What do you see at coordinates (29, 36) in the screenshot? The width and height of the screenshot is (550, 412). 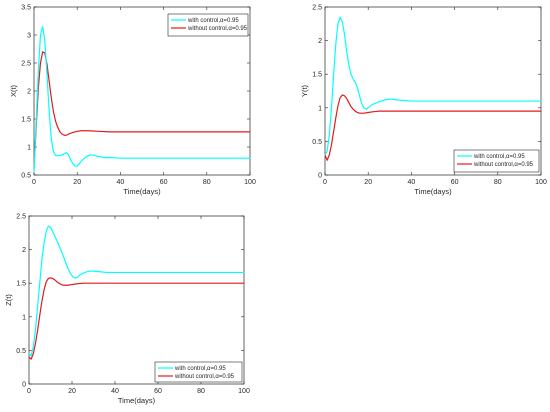 I see `y-tick-label: 3` at bounding box center [29, 36].